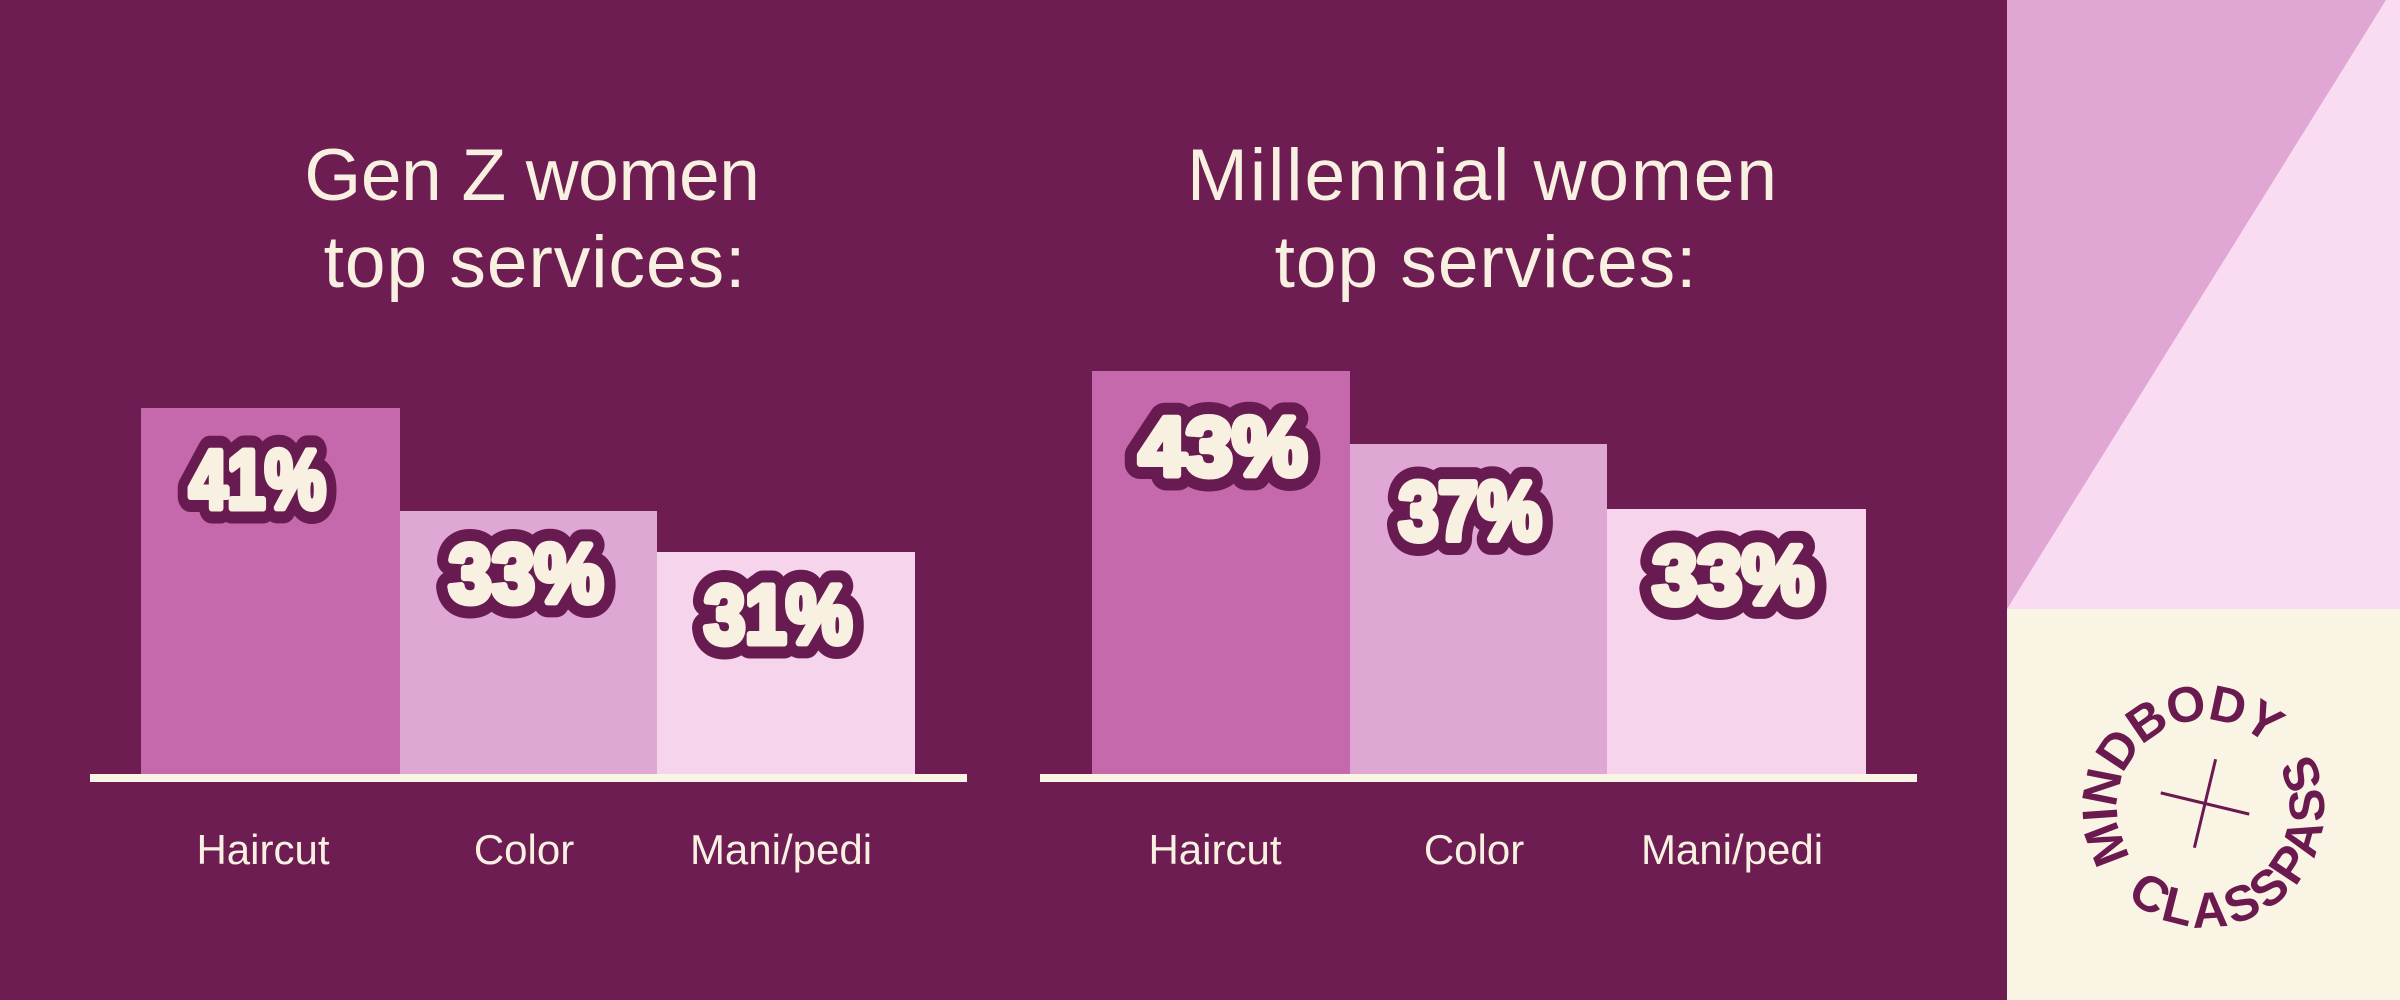 This screenshot has width=2400, height=1000. What do you see at coordinates (257, 480) in the screenshot?
I see `svg-text: 41%` at bounding box center [257, 480].